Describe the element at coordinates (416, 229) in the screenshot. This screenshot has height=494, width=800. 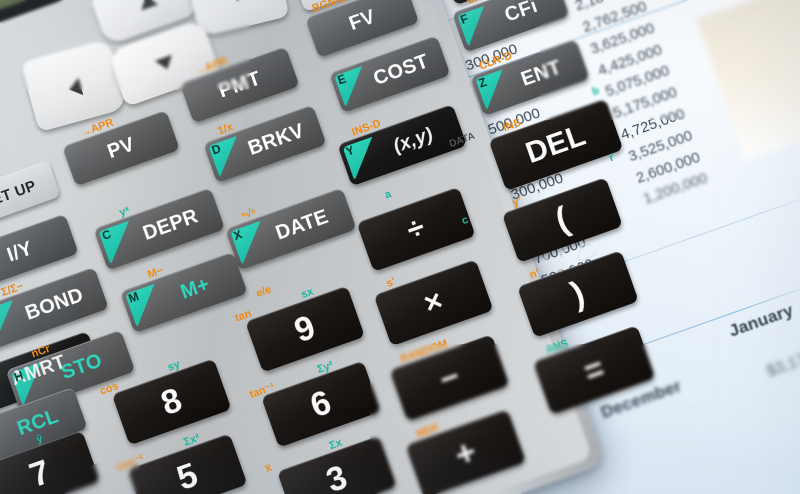
I see `key-label: ÷` at that location.